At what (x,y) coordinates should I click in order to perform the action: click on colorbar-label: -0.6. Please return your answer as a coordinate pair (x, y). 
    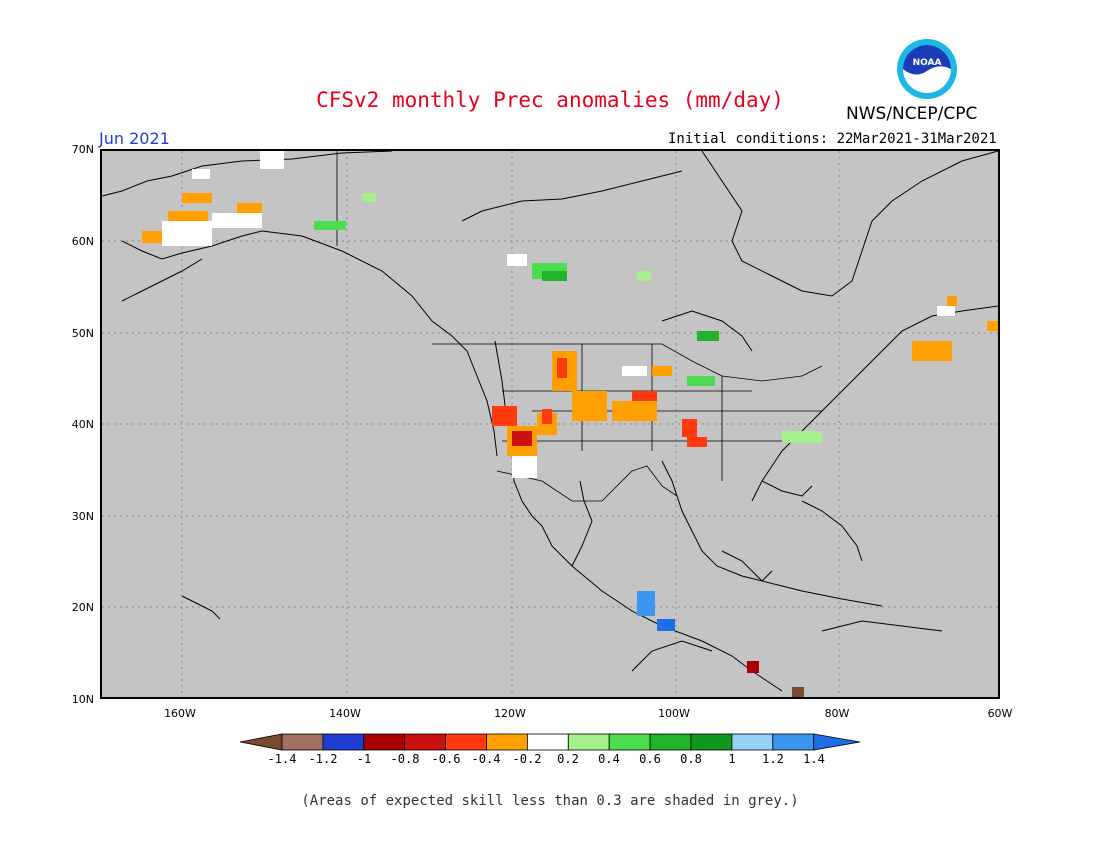
    Looking at the image, I should click on (446, 759).